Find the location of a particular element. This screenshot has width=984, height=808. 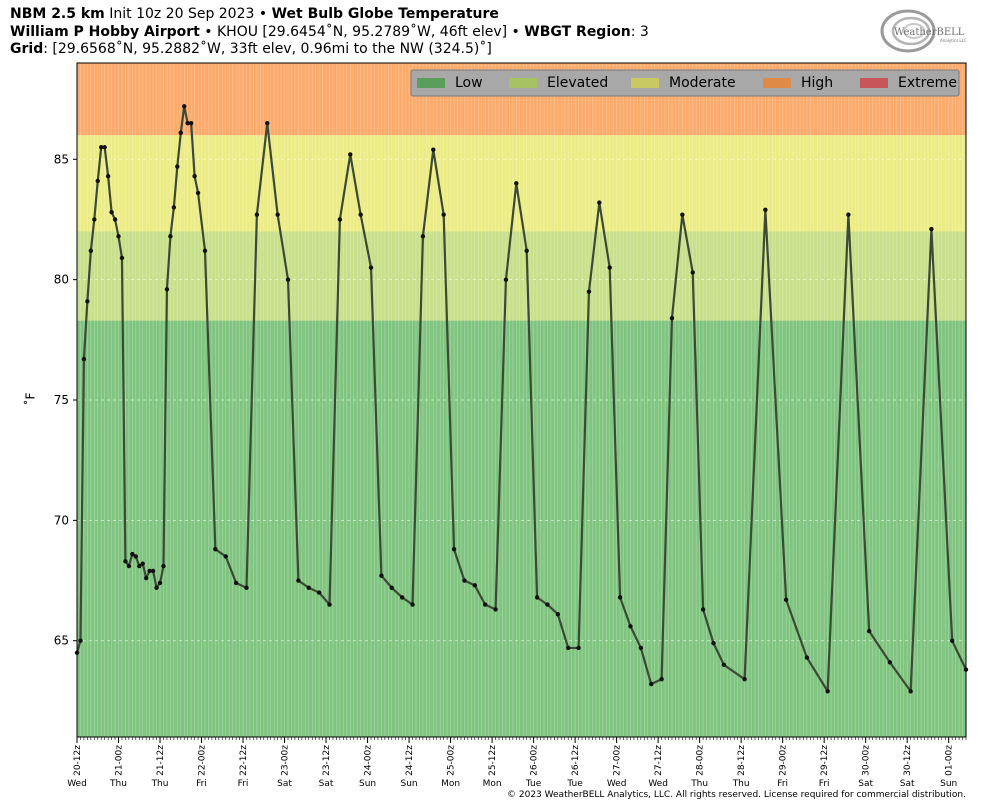

x-tick-label: 26-00z is located at coordinates (535, 760).